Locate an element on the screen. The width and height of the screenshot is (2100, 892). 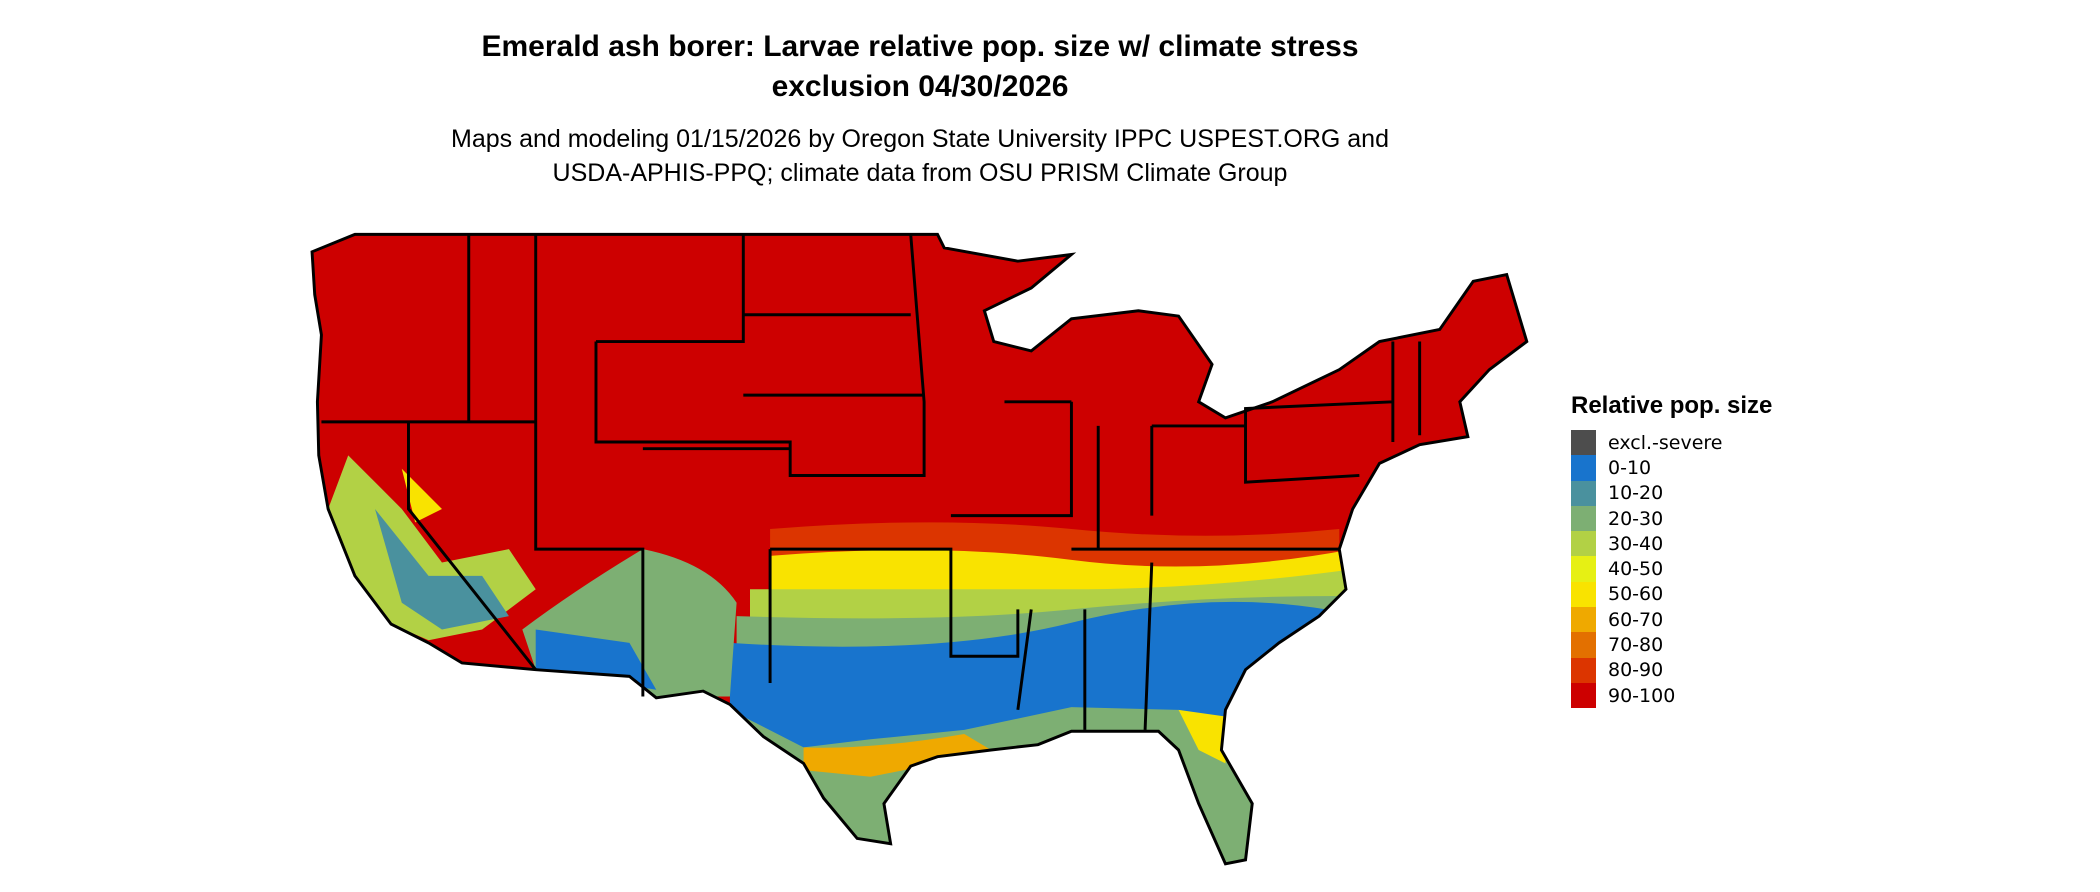
legend-item: 90-100 is located at coordinates (1671, 695).